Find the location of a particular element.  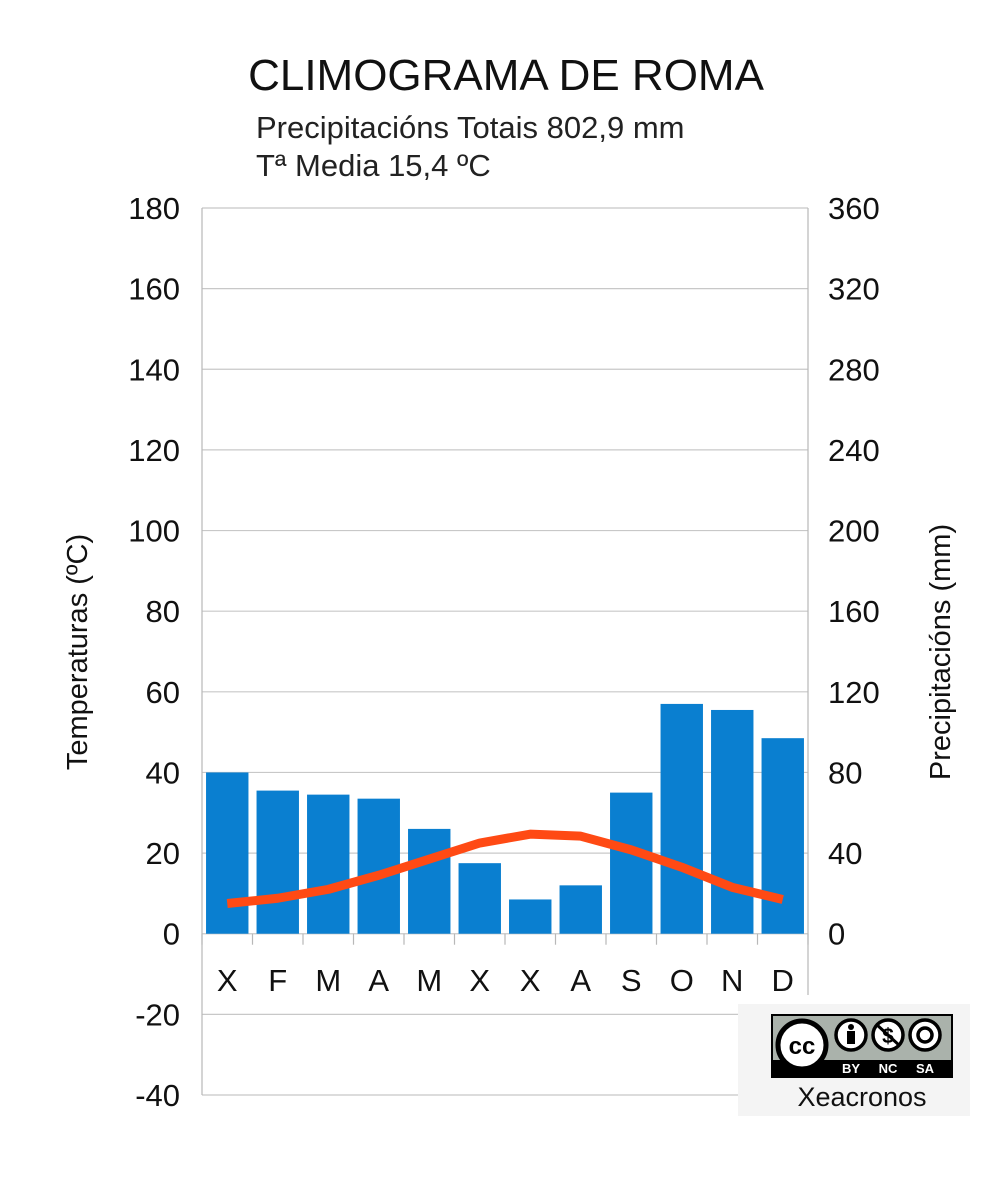

chart-title: CLIMOGRAMA DE ROMA is located at coordinates (506, 75).